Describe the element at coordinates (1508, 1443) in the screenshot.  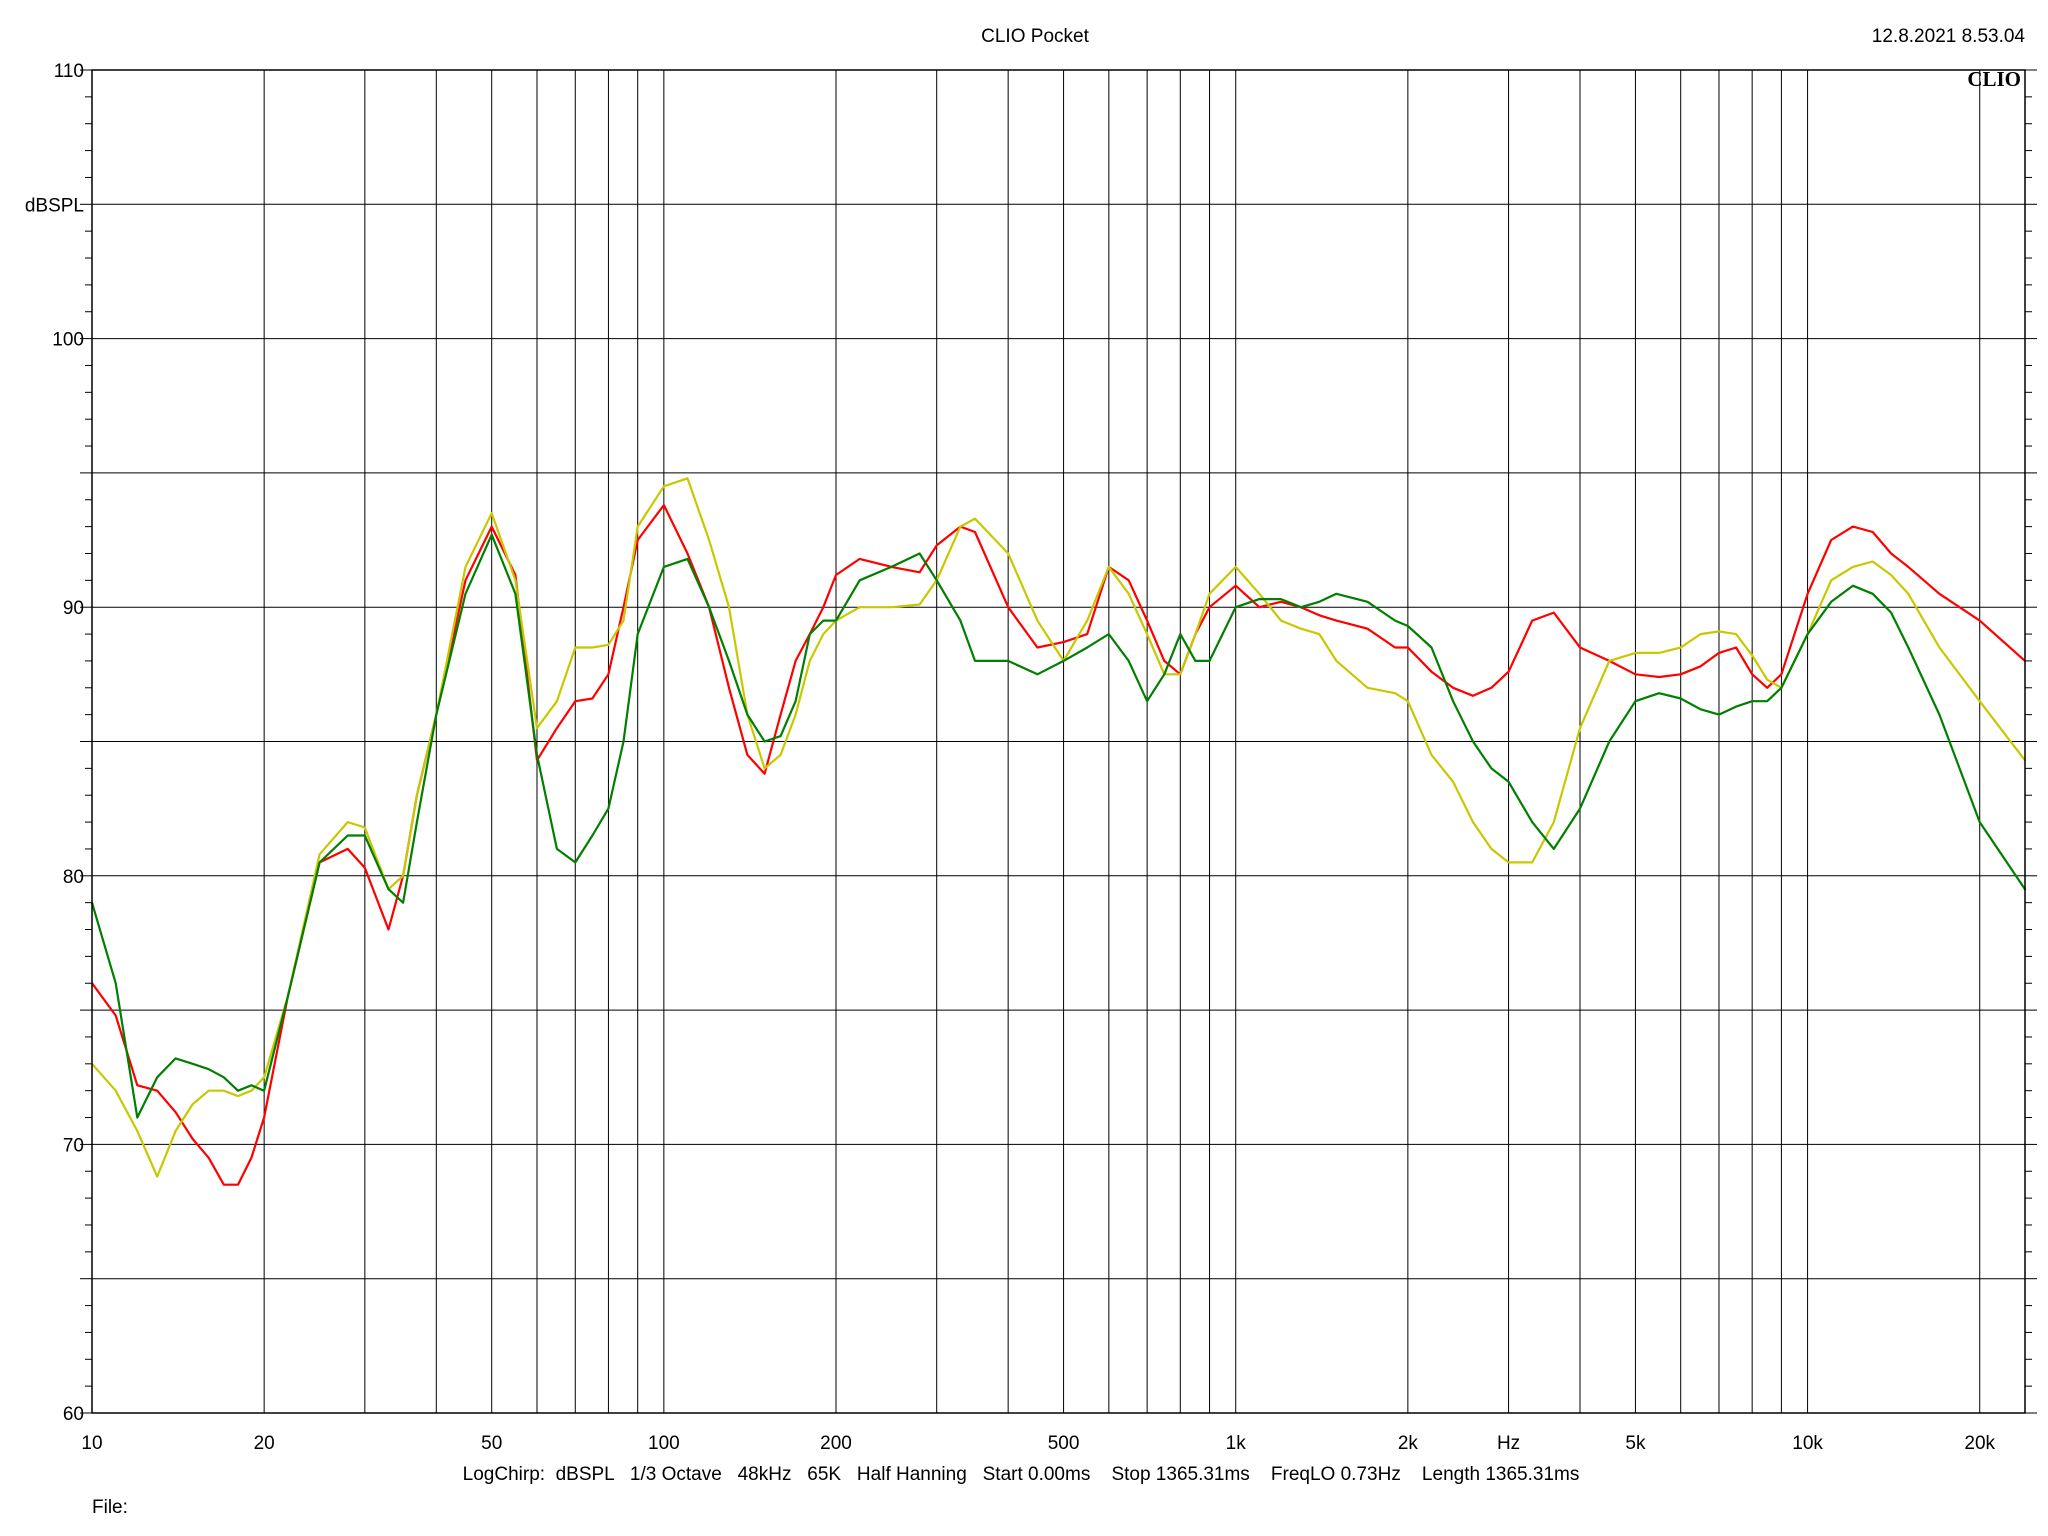
I see `x-axis-unit-label: Hz` at that location.